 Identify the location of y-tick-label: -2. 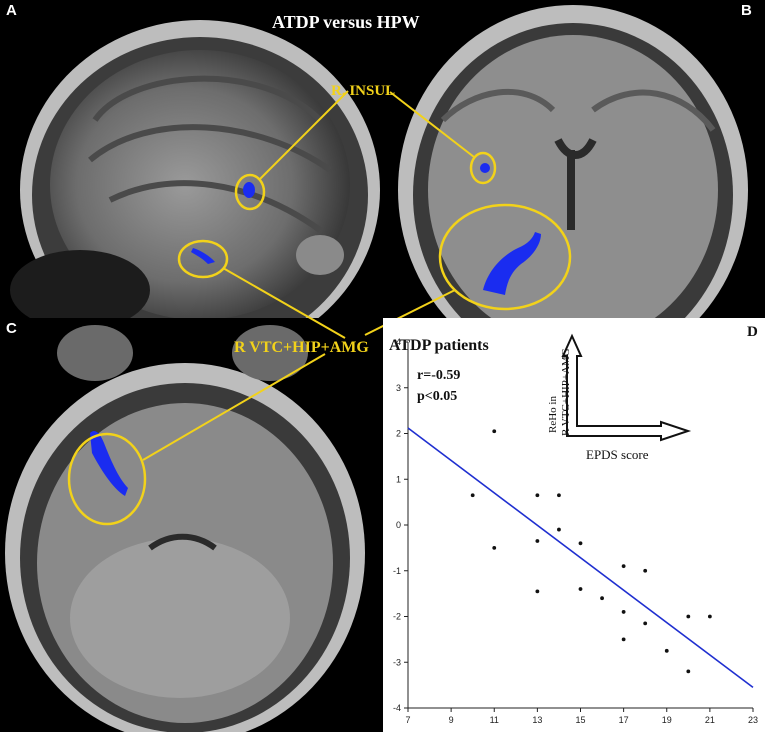
(397, 617).